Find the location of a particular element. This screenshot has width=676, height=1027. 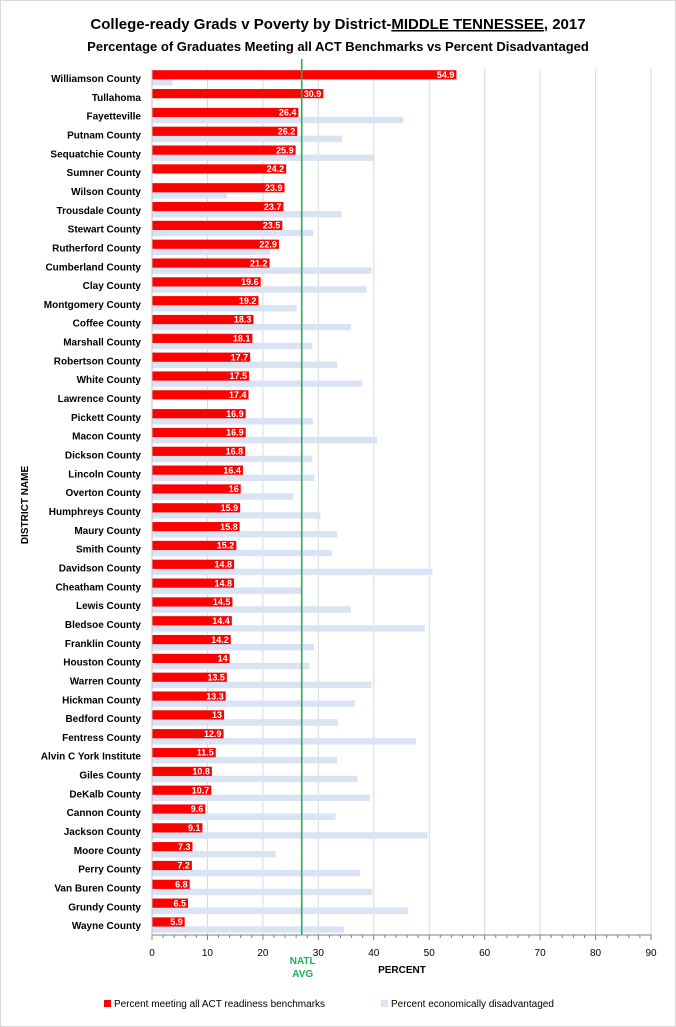

category-label: Fayetteville is located at coordinates (114, 117).